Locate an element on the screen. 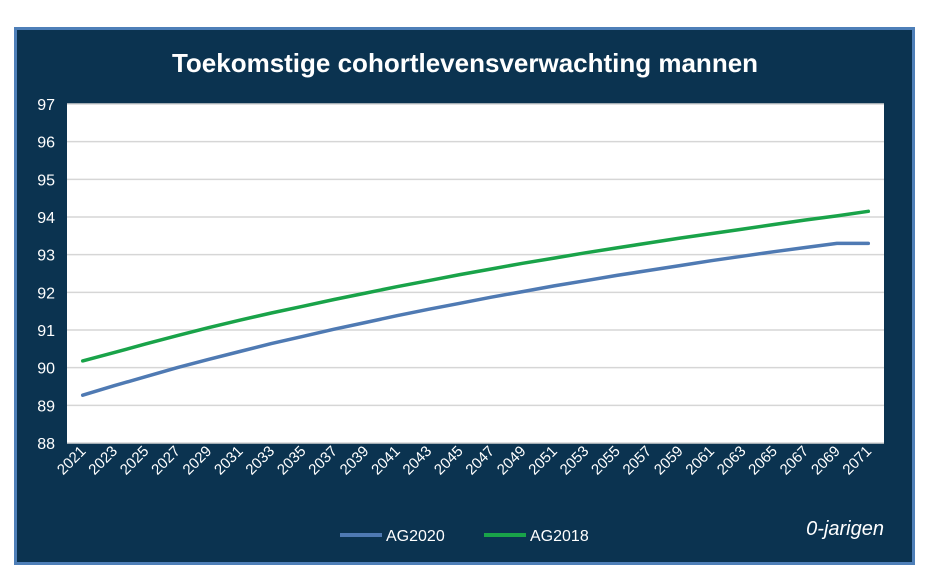 This screenshot has width=941, height=586. x-tick-label: 2057 is located at coordinates (638, 461).